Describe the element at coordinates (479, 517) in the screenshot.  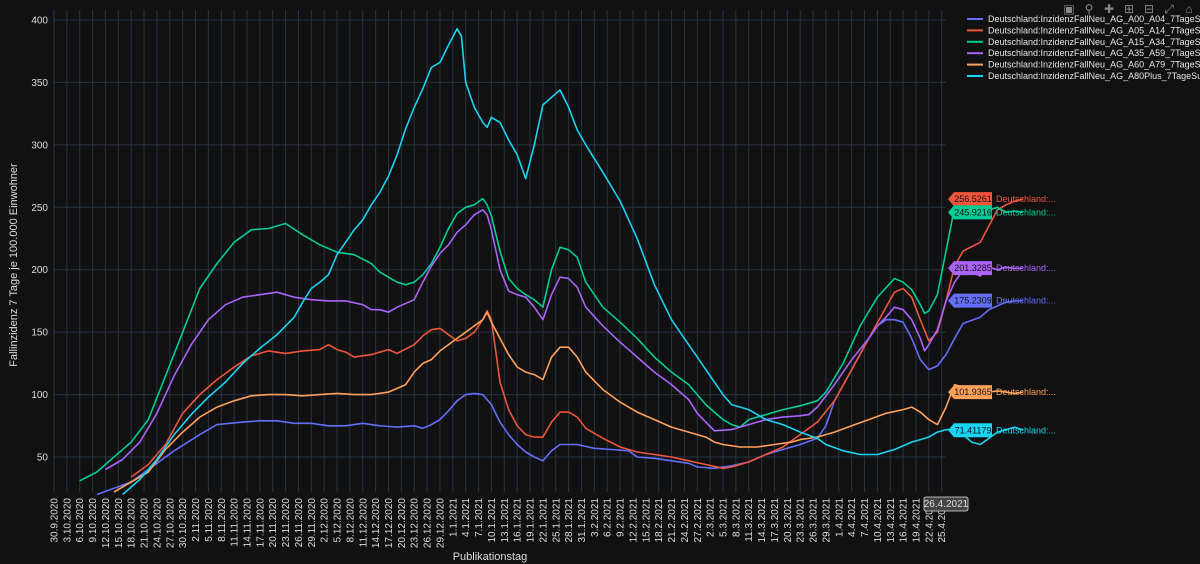
I see `x-tick-label: 7.1.2021` at that location.